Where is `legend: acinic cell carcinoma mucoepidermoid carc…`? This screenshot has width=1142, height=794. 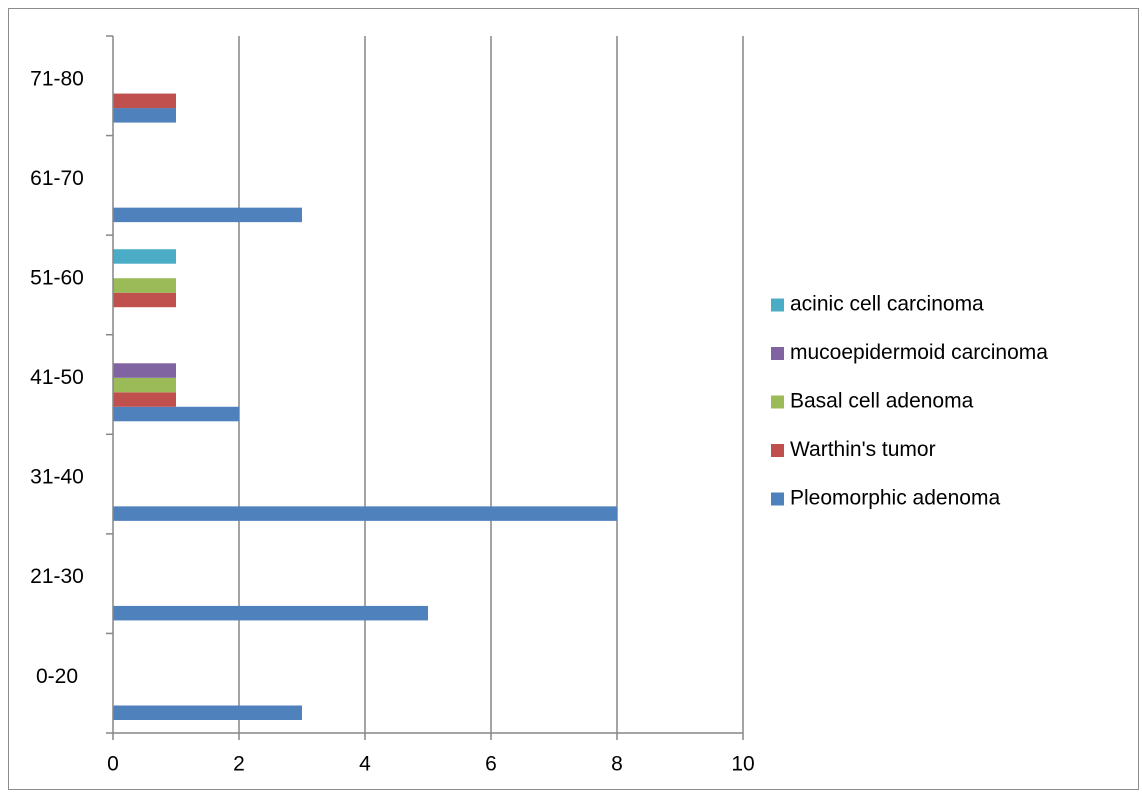 legend: acinic cell carcinoma mucoepidermoid carc… is located at coordinates (909, 401).